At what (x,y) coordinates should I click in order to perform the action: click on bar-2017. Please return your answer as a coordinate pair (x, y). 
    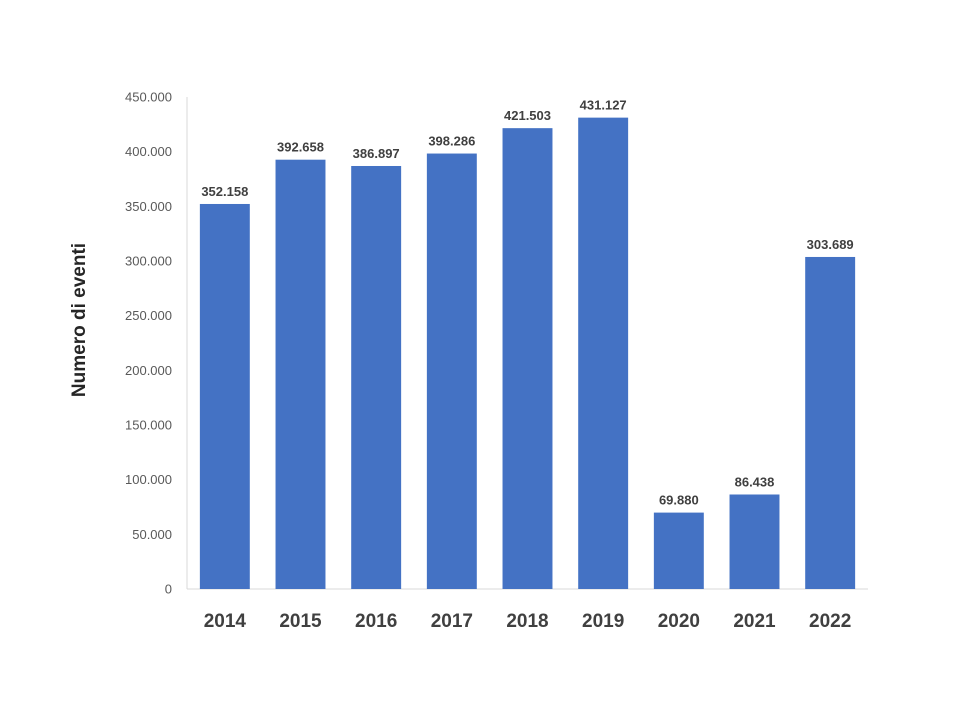
    Looking at the image, I should click on (451, 371).